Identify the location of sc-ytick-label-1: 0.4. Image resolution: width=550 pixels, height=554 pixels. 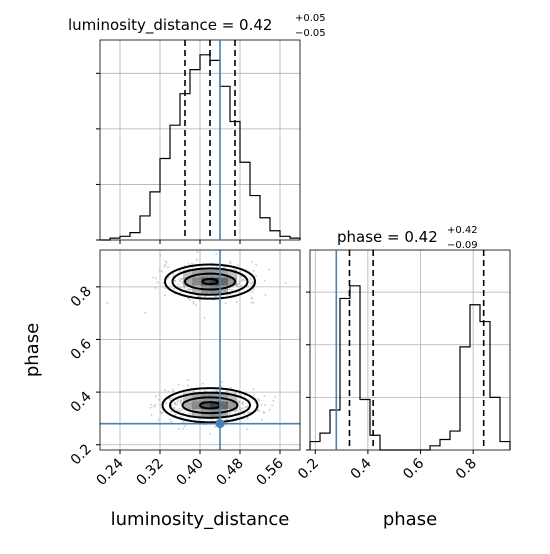
(81, 402).